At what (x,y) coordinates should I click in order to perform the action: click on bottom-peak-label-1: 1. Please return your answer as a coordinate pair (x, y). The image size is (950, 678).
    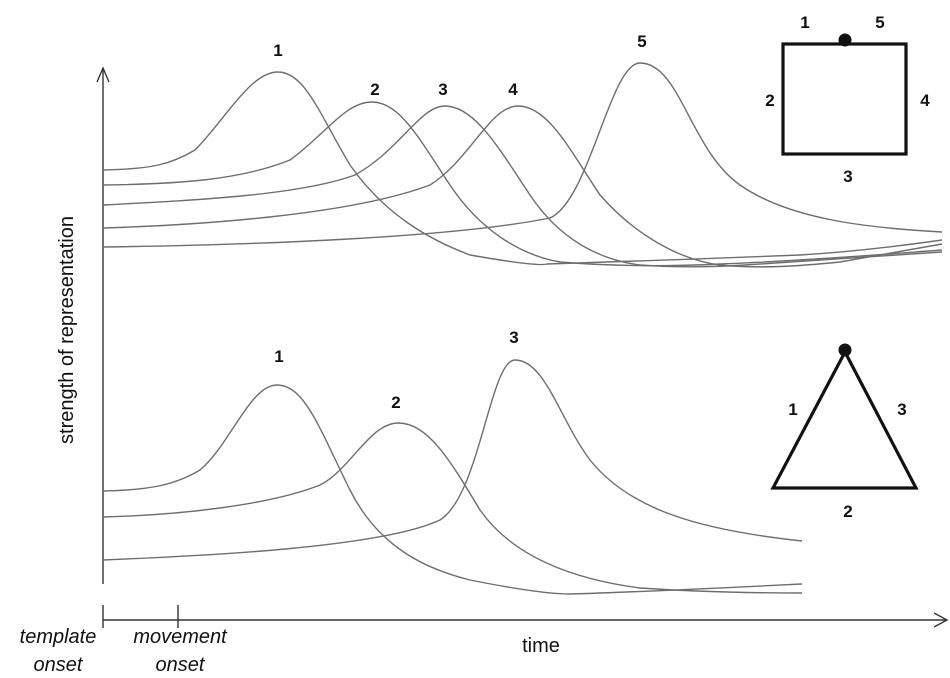
    Looking at the image, I should click on (278, 356).